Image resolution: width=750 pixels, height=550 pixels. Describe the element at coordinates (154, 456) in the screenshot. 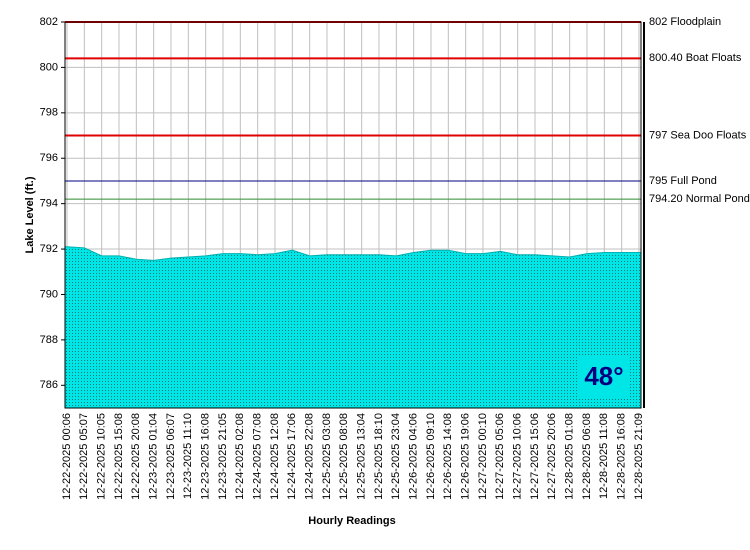

I see `x-tick-label: 12-23-2025 01:04` at that location.